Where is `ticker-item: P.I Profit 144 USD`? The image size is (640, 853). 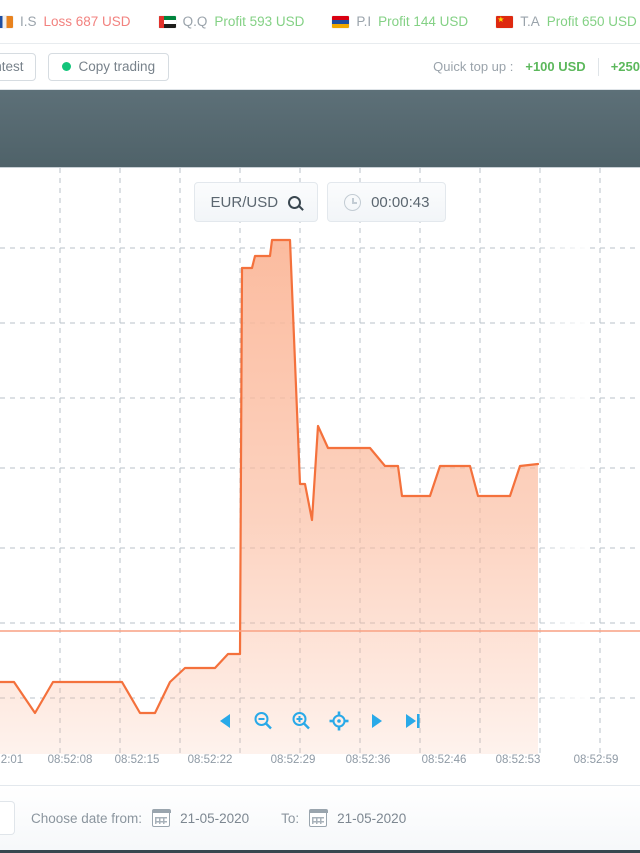
ticker-item: P.I Profit 144 USD is located at coordinates (400, 21).